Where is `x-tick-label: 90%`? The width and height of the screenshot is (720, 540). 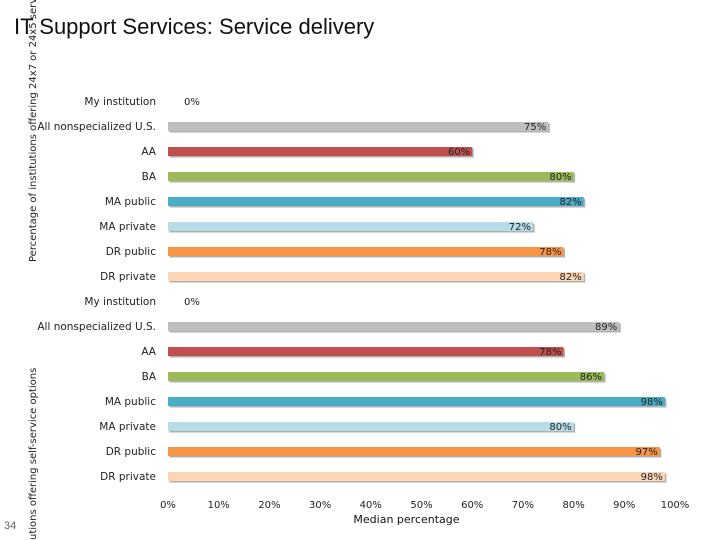
x-tick-label: 90% is located at coordinates (624, 505).